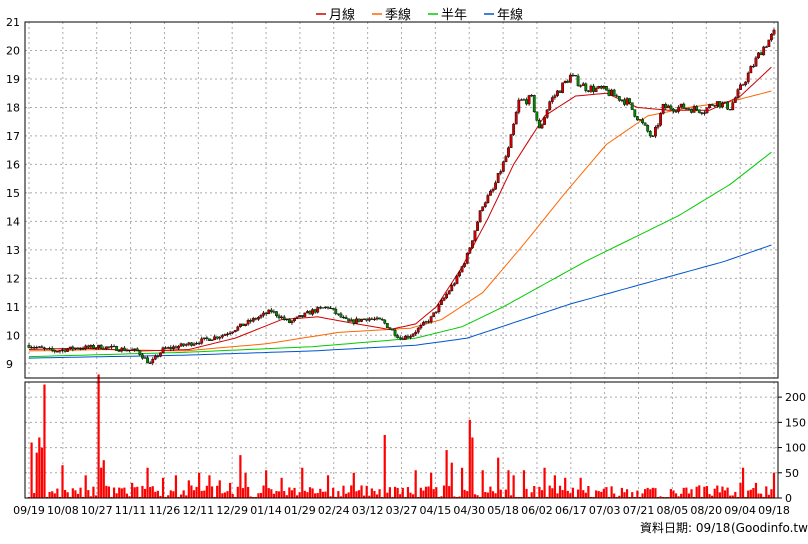 This screenshot has height=544, width=808. Describe the element at coordinates (97, 510) in the screenshot. I see `date-tick-label: 10/27` at that location.